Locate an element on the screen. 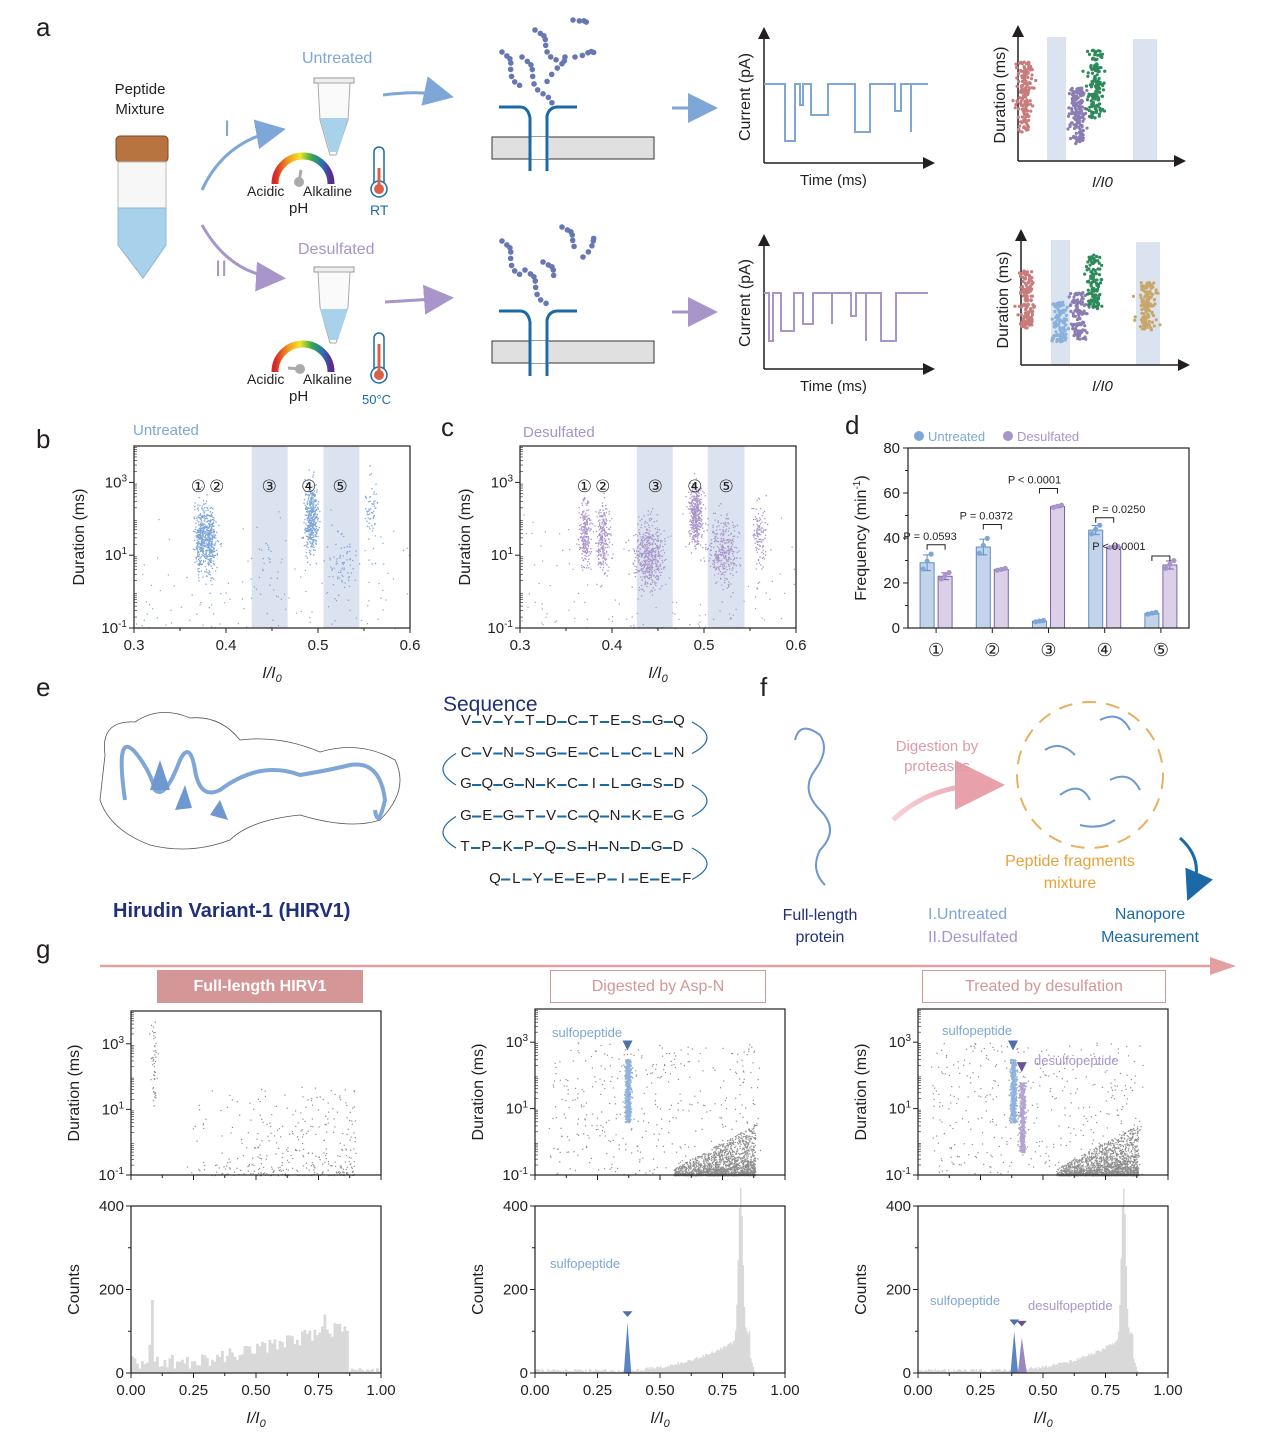 This screenshot has width=1268, height=1440. c-cluster-label: ① is located at coordinates (584, 486).